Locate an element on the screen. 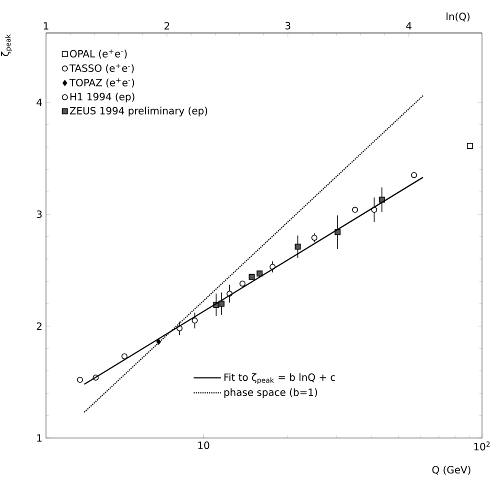 The height and width of the screenshot is (479, 495). x2-tick-label: 1 is located at coordinates (46, 26).